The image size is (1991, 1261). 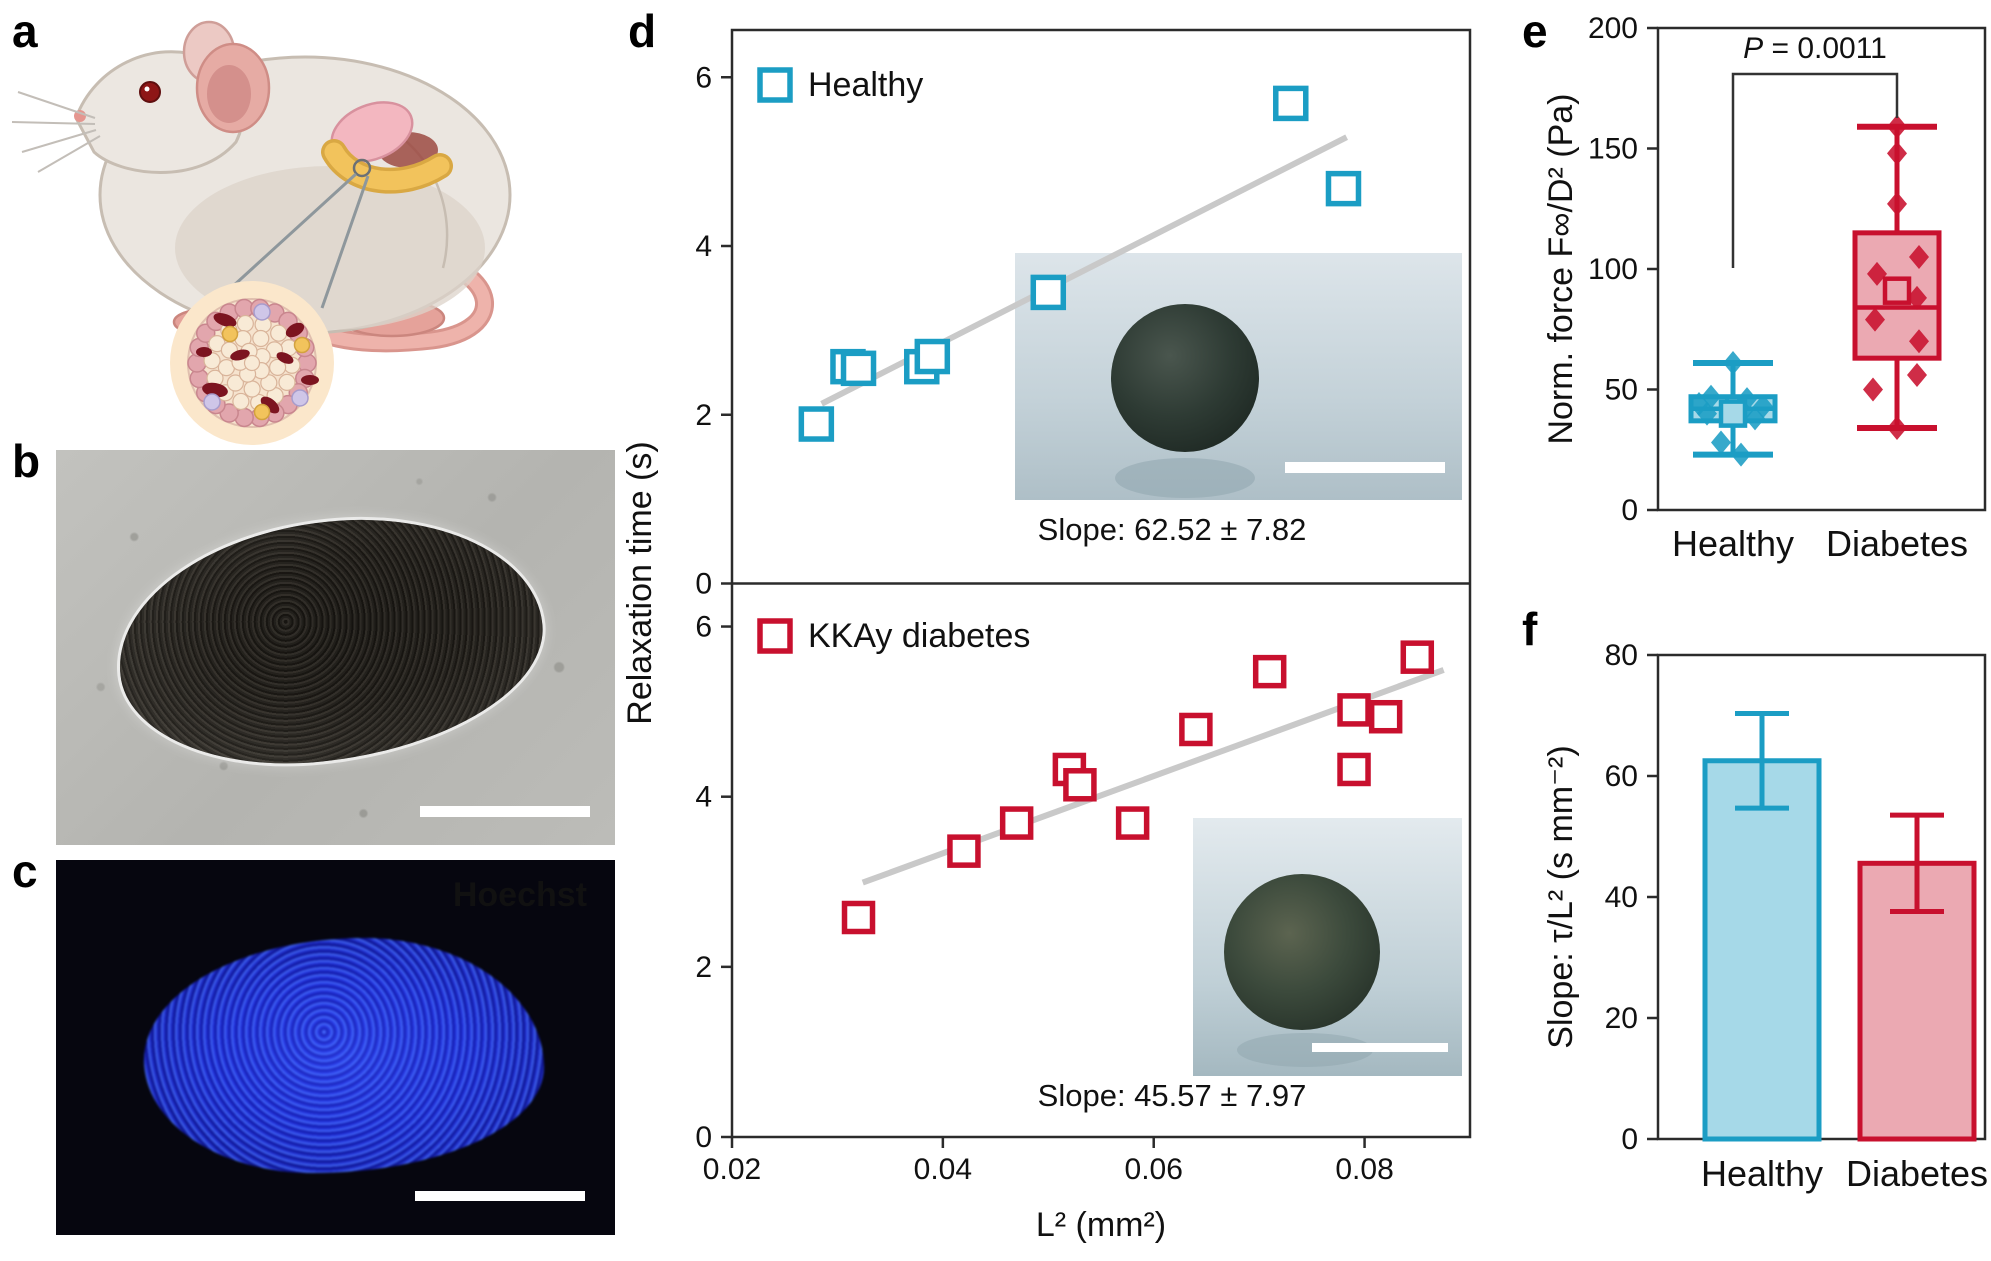 I want to click on inset2-scale-bar, so click(x=1380, y=1047).